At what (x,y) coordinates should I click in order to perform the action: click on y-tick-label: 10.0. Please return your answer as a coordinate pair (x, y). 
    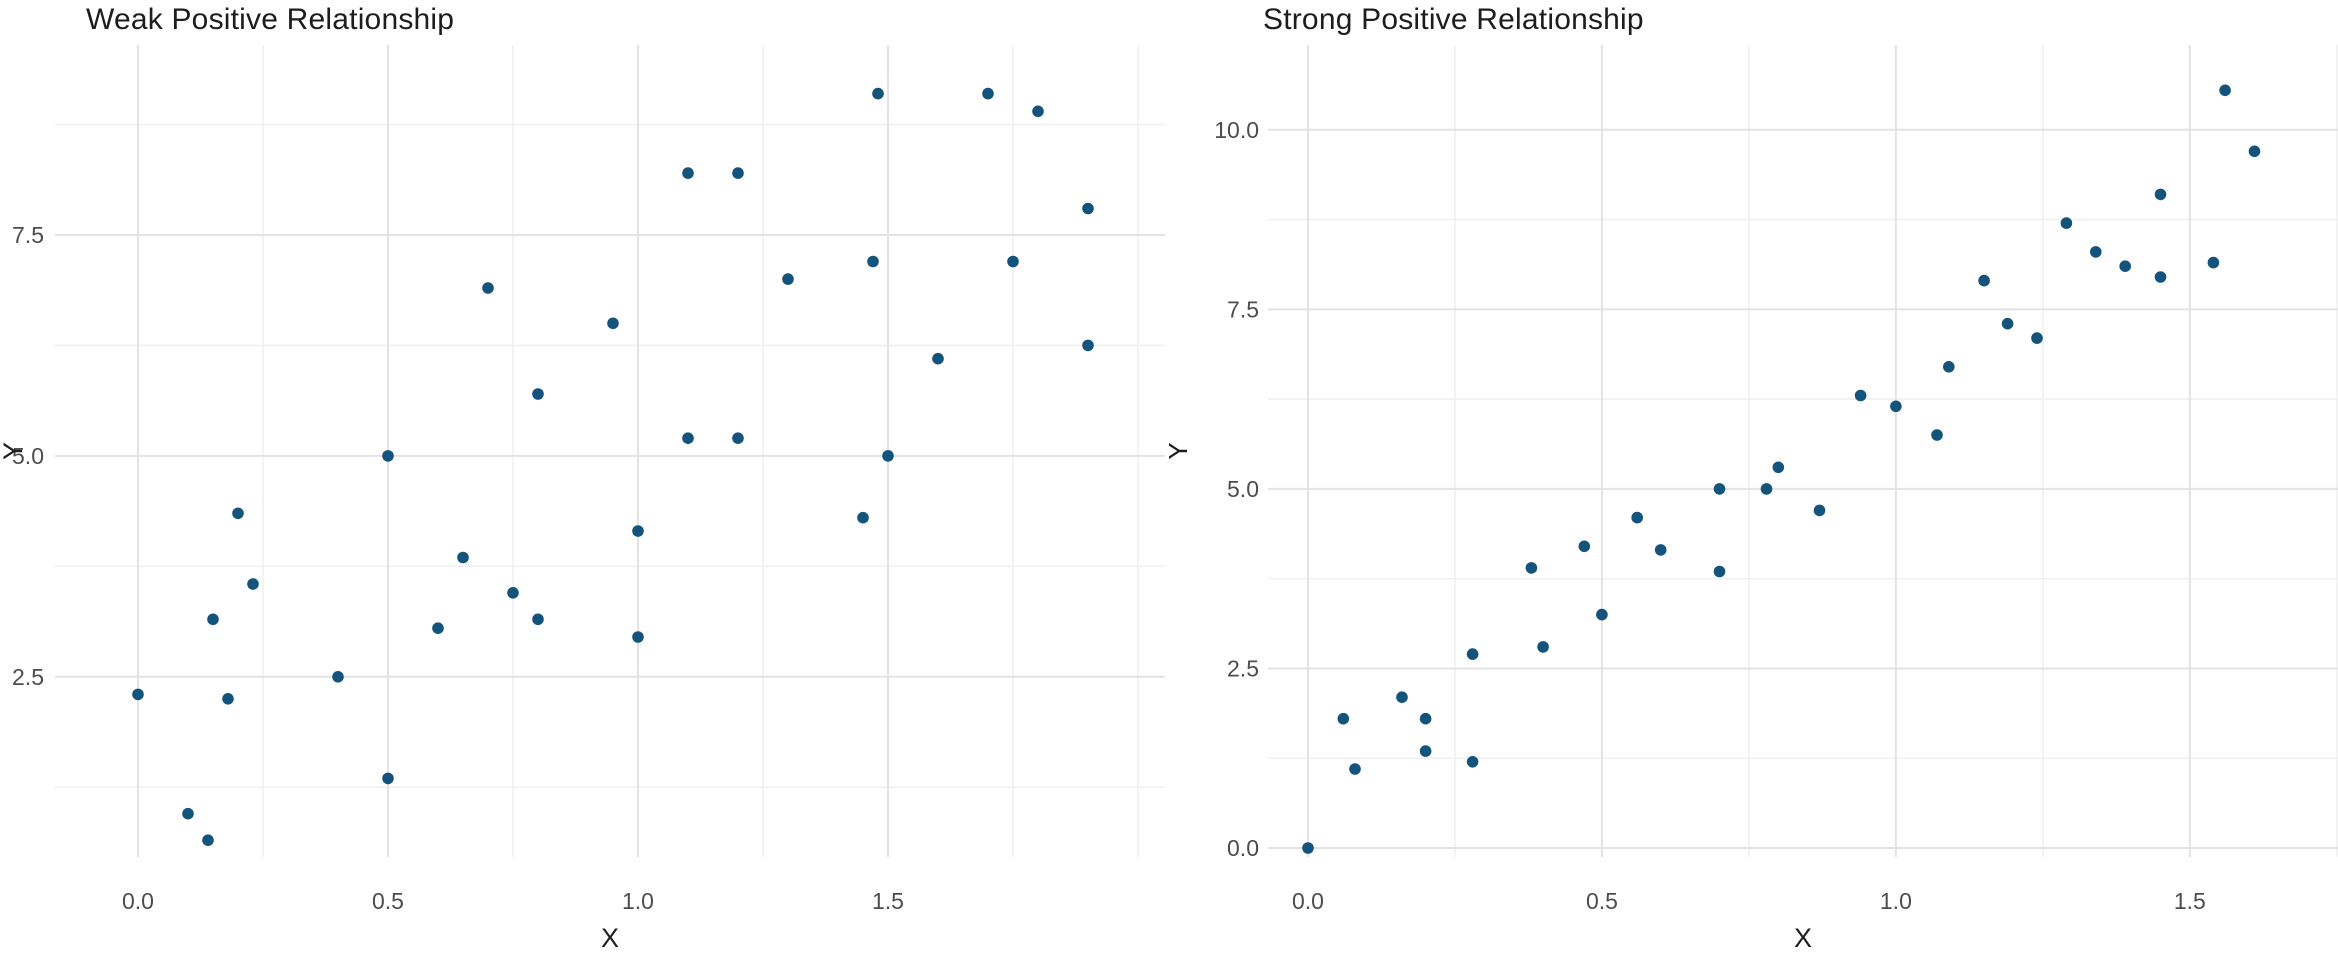
    Looking at the image, I should click on (1236, 130).